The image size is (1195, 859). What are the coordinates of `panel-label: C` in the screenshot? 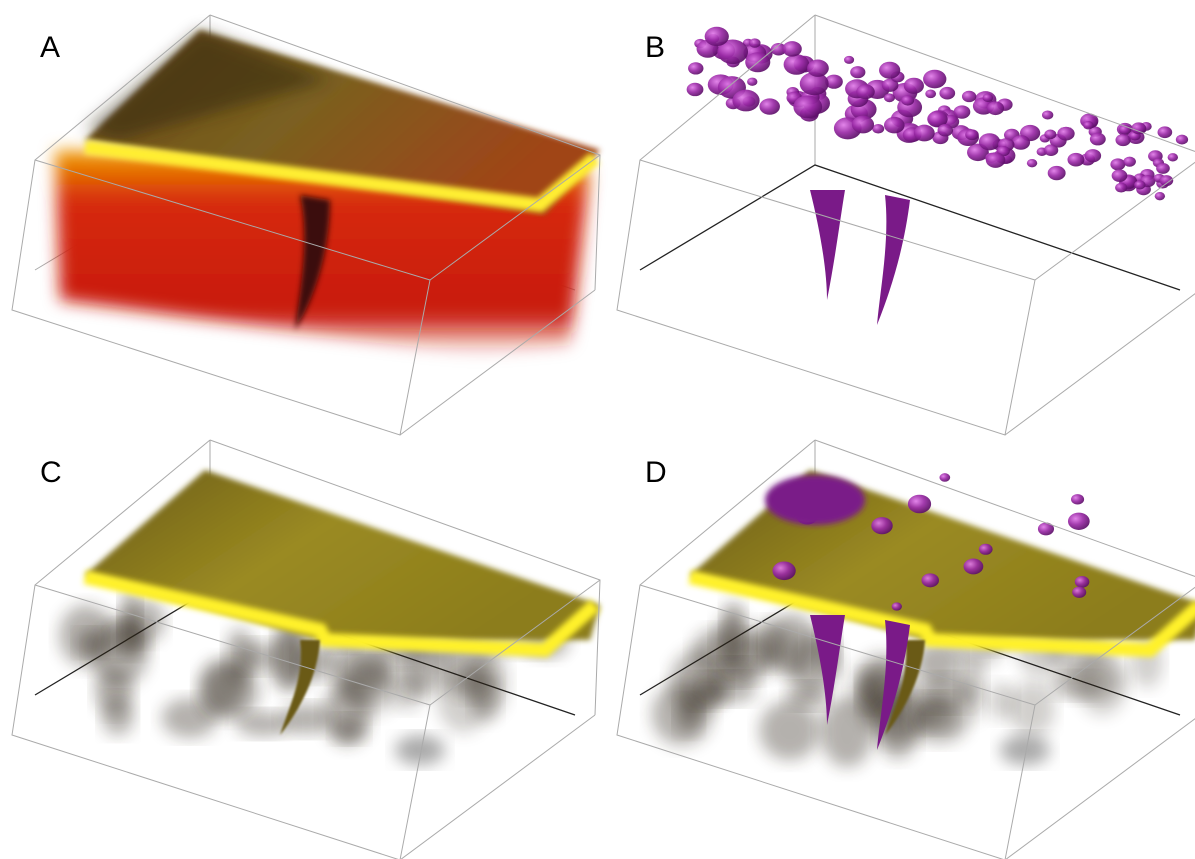 It's located at (51, 472).